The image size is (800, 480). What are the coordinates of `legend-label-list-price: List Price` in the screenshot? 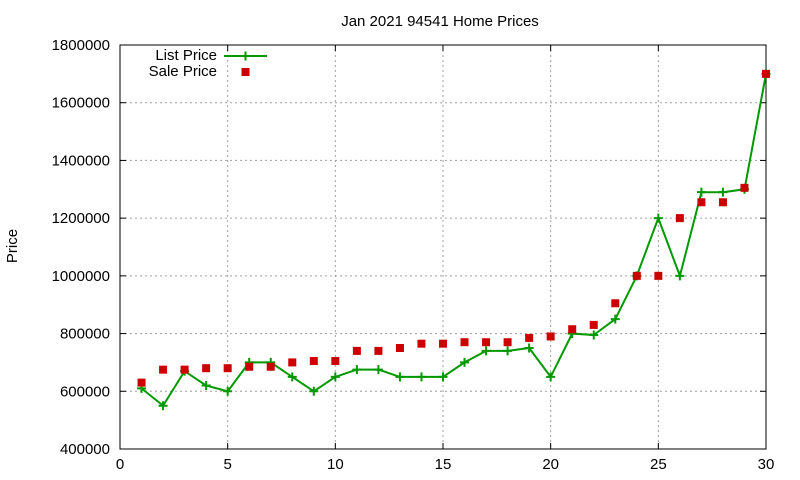 It's located at (186, 55).